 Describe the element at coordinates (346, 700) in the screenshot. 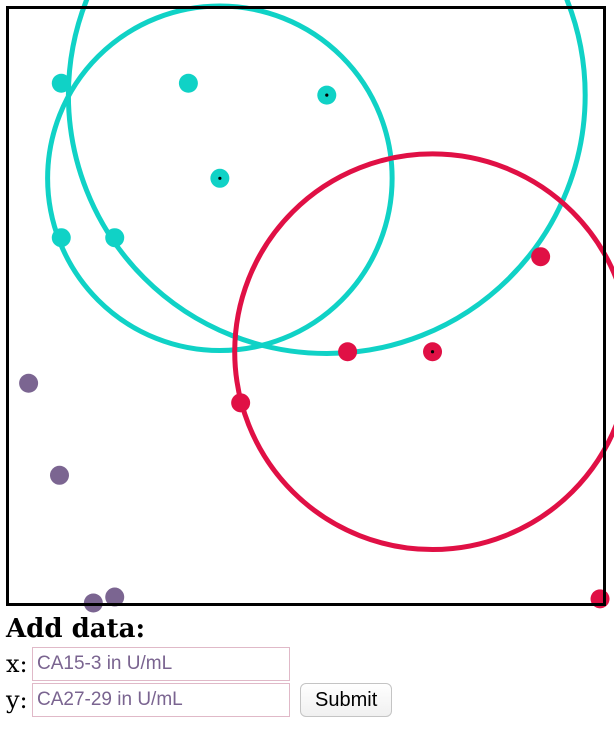

I see `submit-button: Submit` at that location.